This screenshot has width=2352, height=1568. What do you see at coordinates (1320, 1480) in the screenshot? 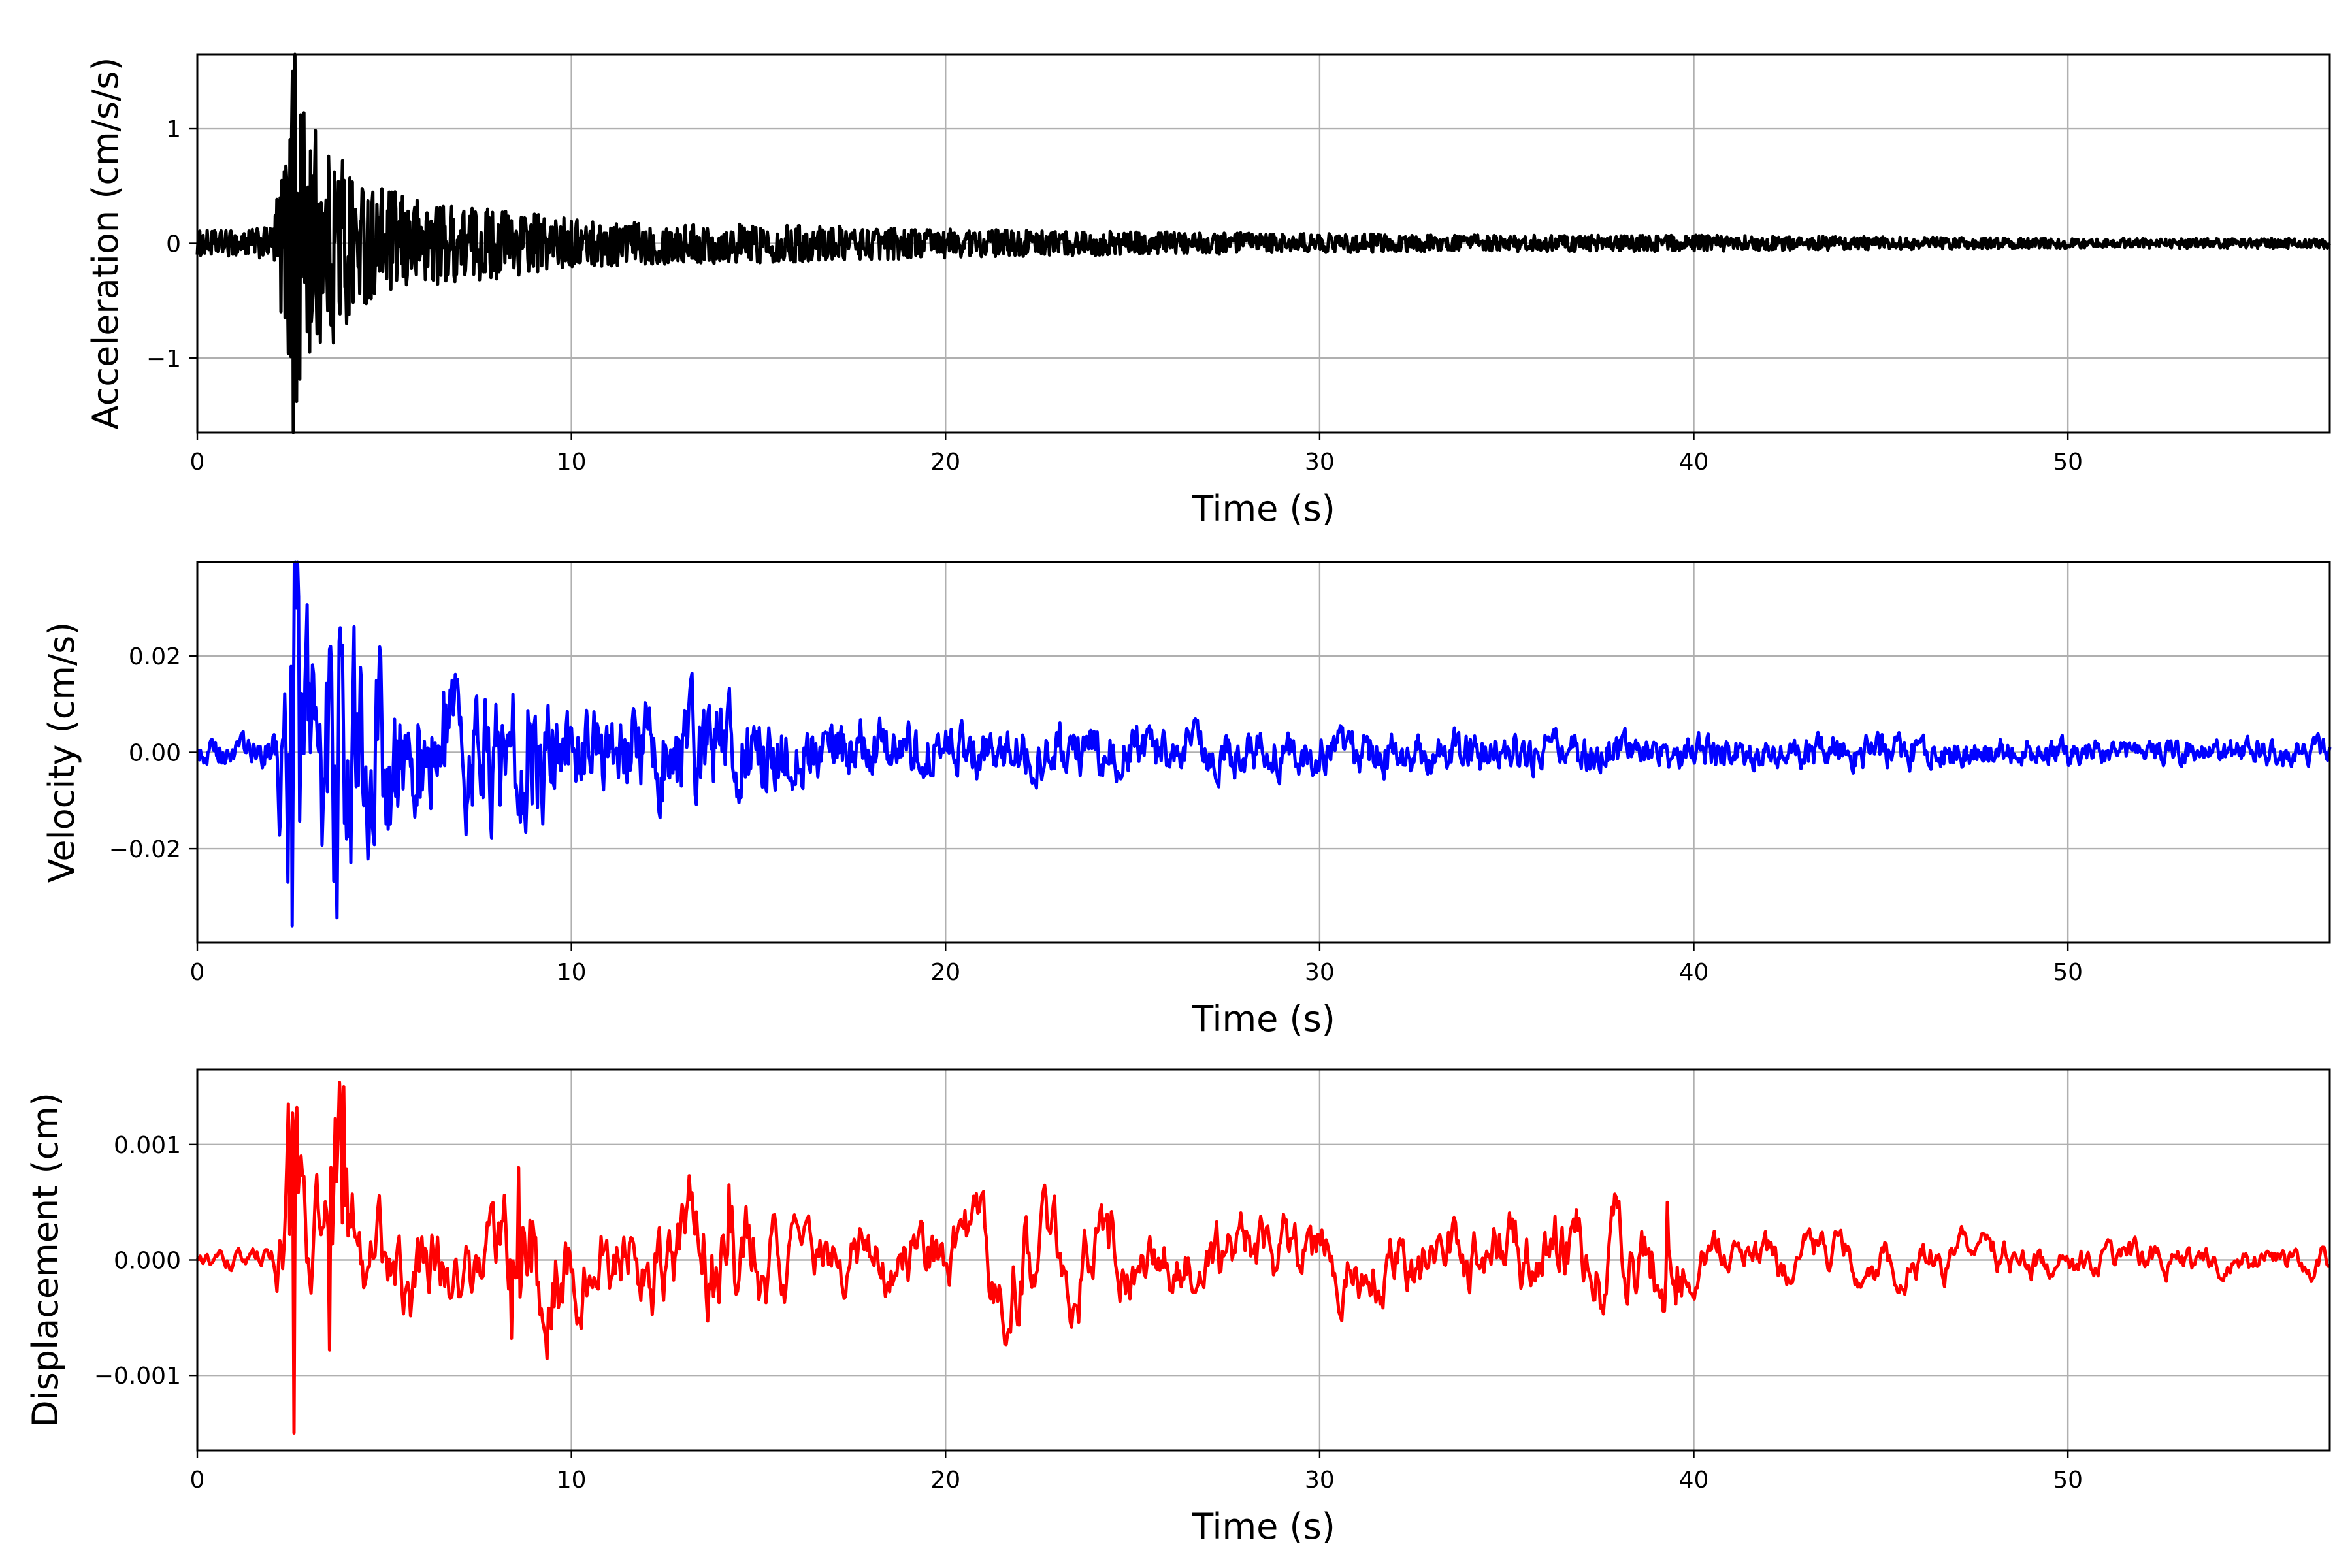
I see `displacement-xtick-label-3: 30` at bounding box center [1320, 1480].